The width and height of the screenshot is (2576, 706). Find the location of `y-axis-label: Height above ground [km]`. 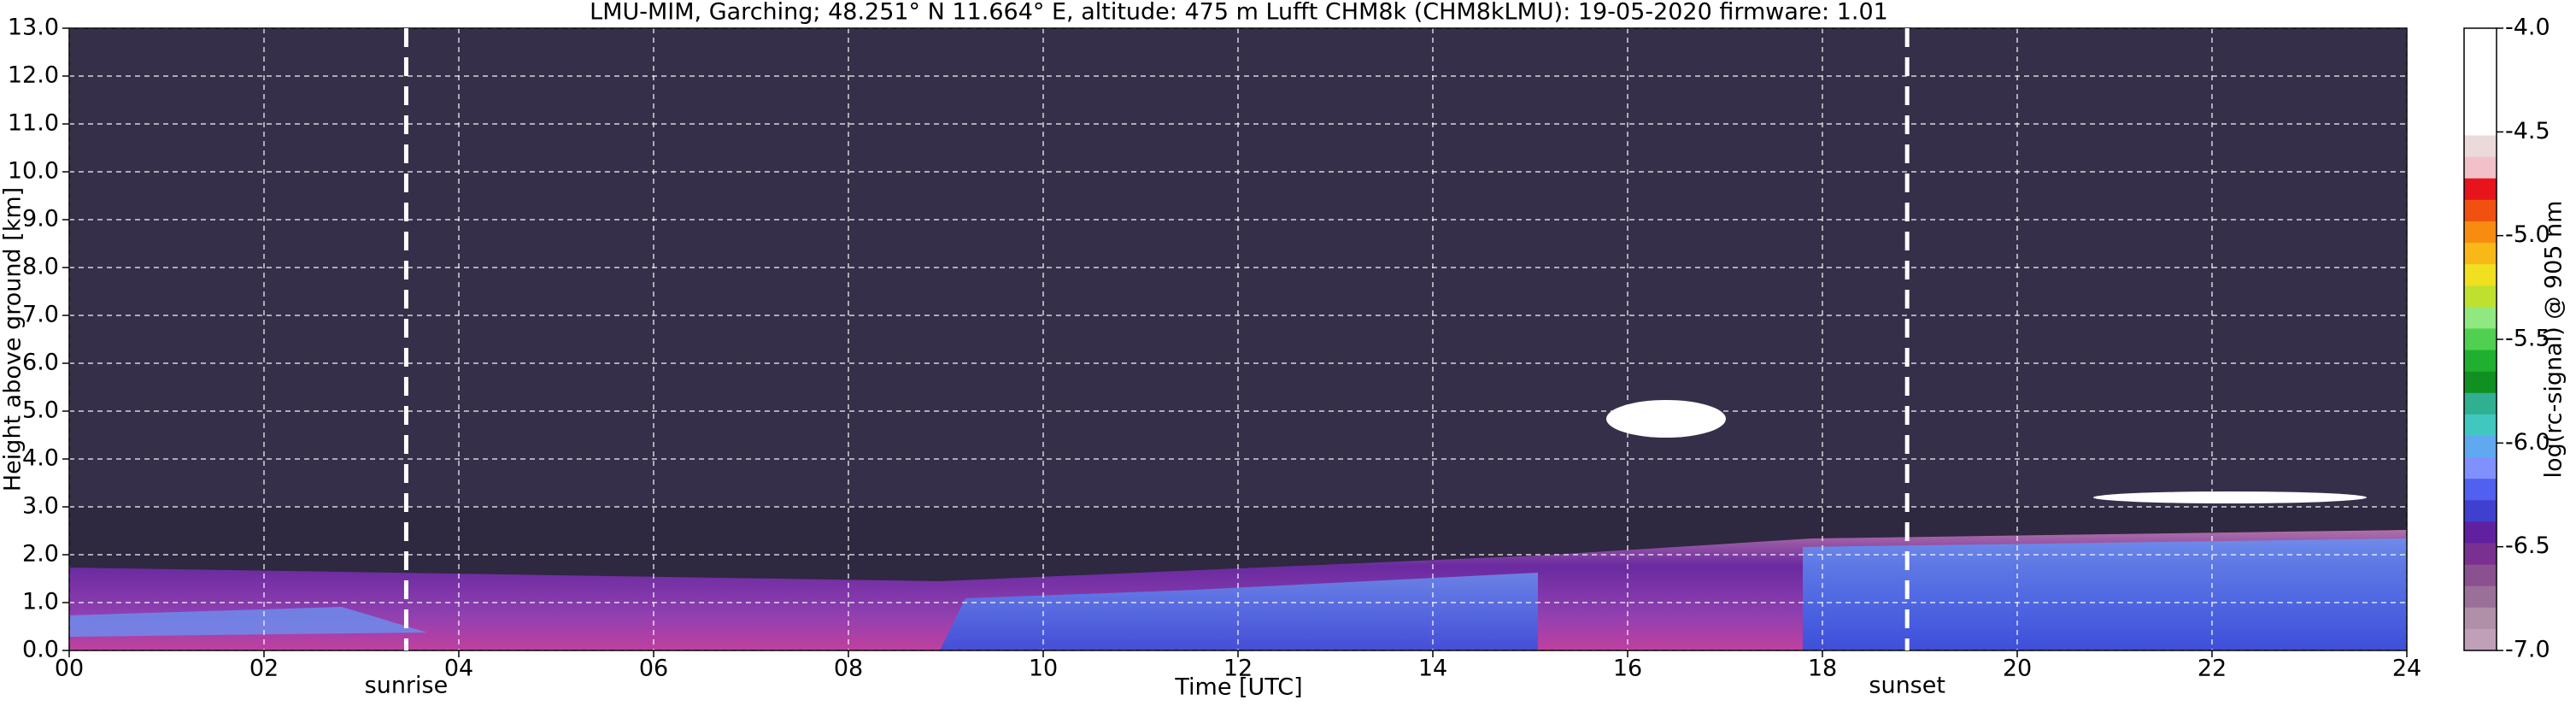

y-axis-label: Height above ground [km] is located at coordinates (13, 339).